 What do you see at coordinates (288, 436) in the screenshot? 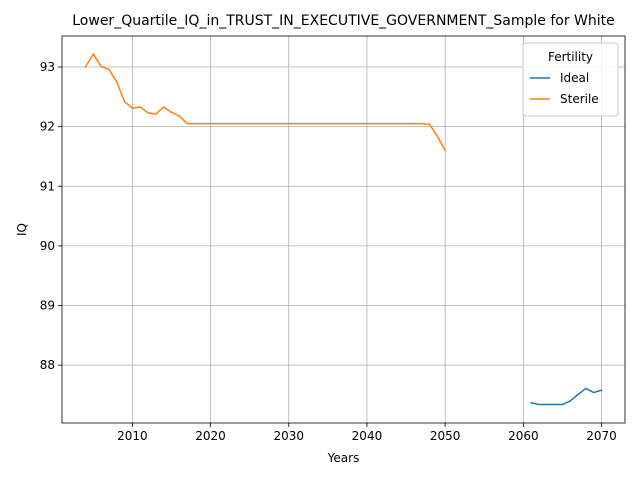
I see `x-tick-label: 2030` at bounding box center [288, 436].